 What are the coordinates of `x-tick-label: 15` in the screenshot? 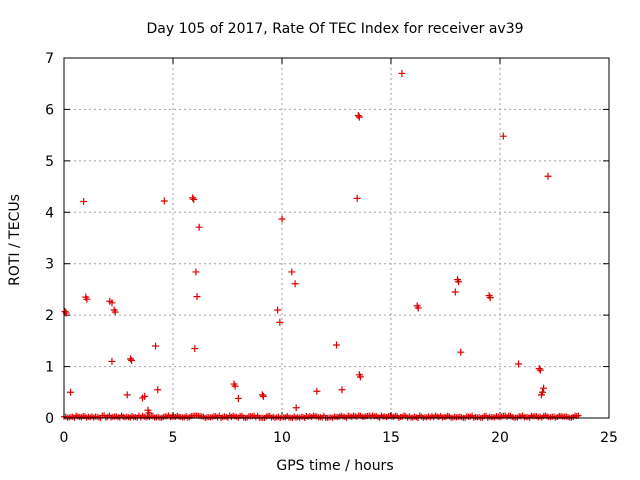 It's located at (391, 438).